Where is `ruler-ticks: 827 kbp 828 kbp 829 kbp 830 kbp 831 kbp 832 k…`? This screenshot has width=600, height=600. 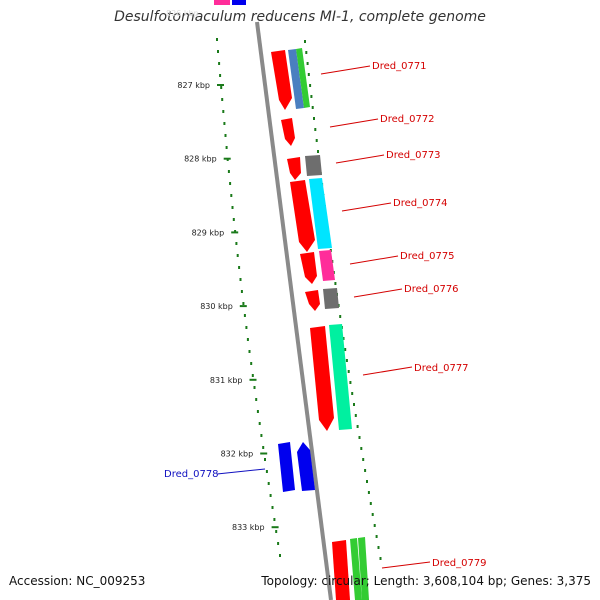
ruler-ticks: 827 kbp 828 kbp 829 kbp 830 kbp 831 kbp 832 k… is located at coordinates (228, 306).